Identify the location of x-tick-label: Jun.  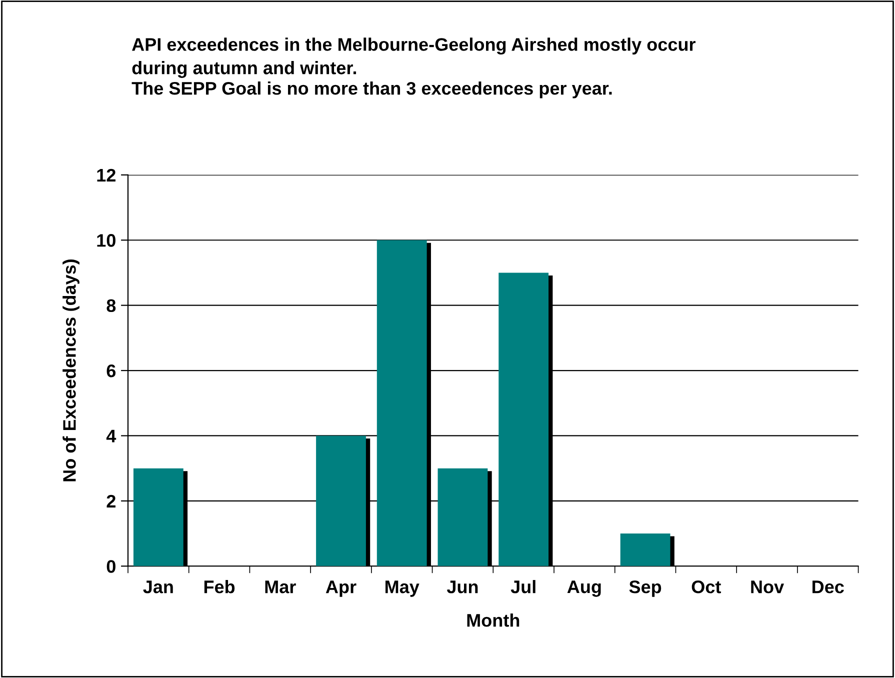
(462, 587).